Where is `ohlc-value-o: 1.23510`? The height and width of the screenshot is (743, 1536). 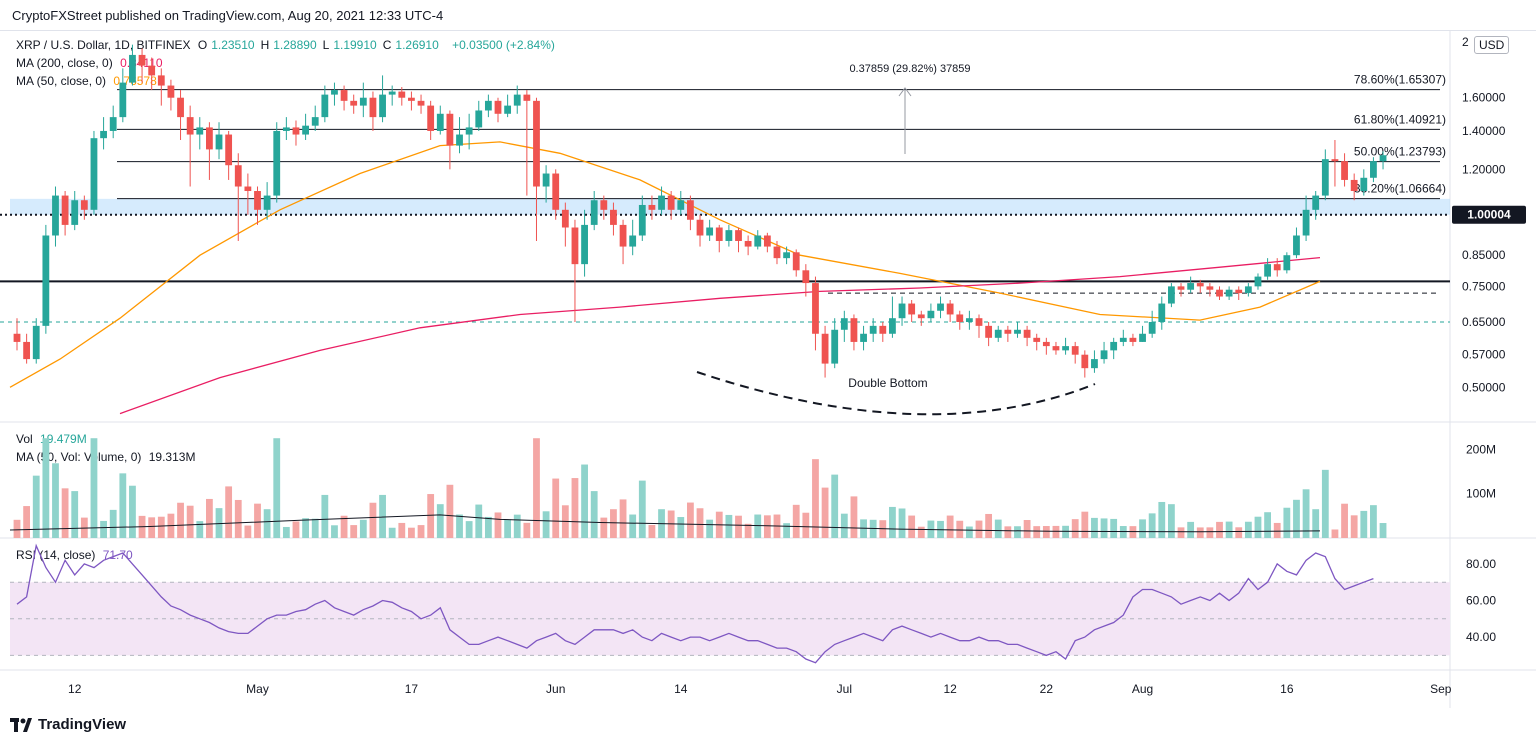
ohlc-value-o: 1.23510 is located at coordinates (233, 45).